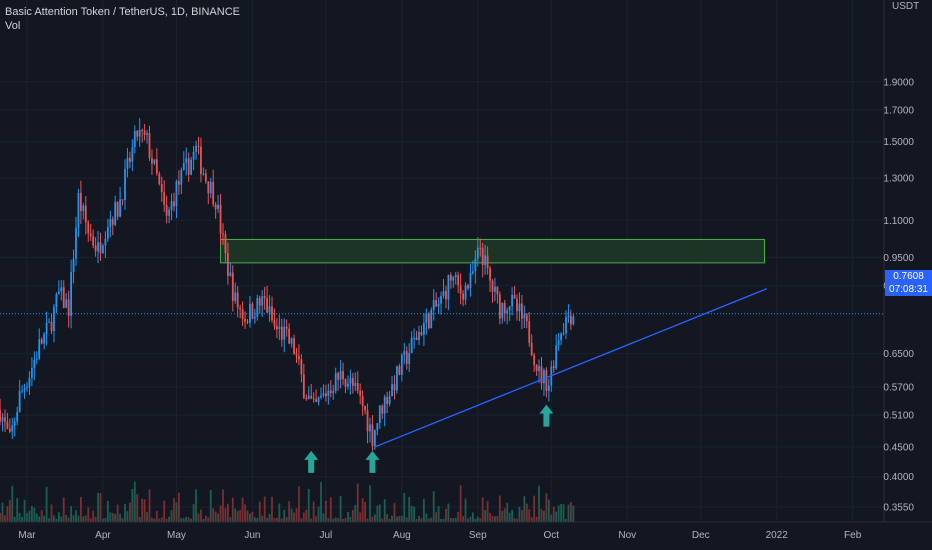 This screenshot has width=932, height=550. I want to click on trendline, so click(571, 368).